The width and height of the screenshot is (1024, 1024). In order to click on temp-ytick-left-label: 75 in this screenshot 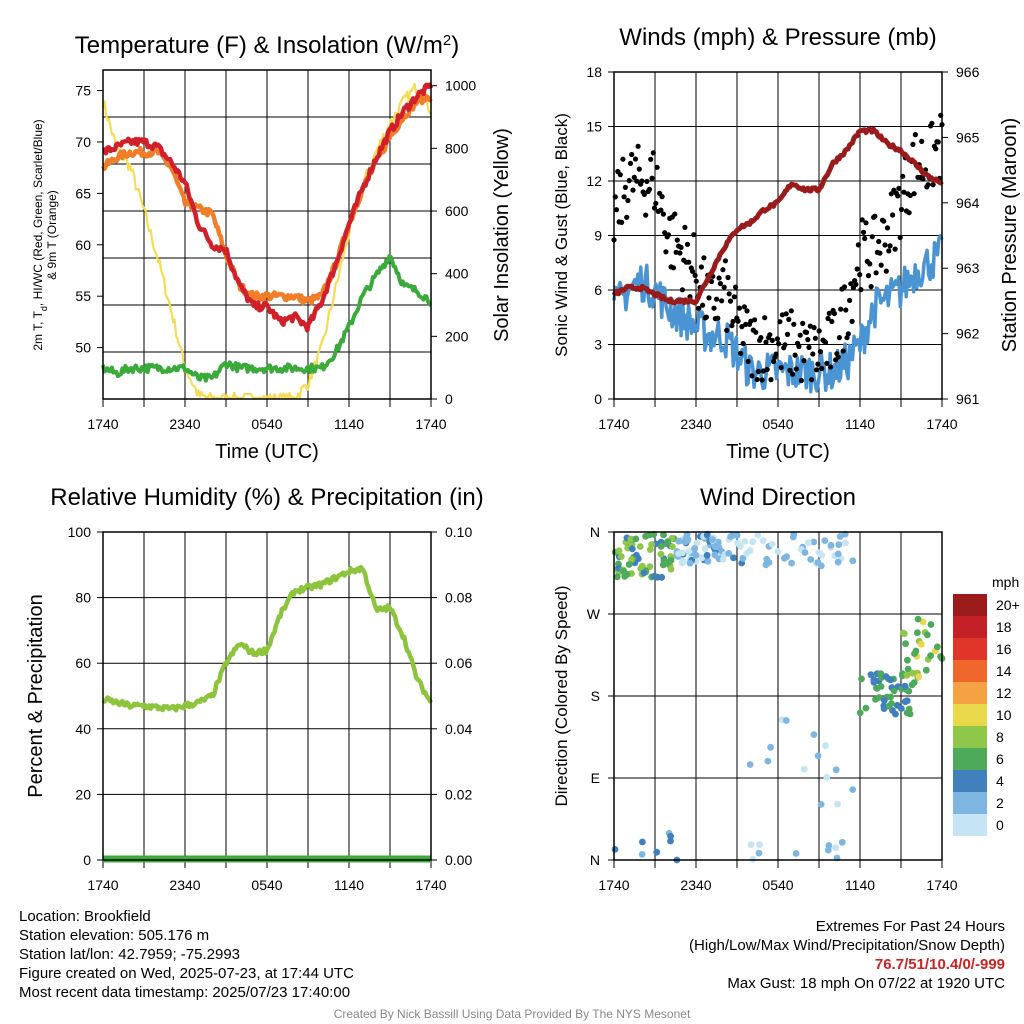, I will do `click(83, 91)`.